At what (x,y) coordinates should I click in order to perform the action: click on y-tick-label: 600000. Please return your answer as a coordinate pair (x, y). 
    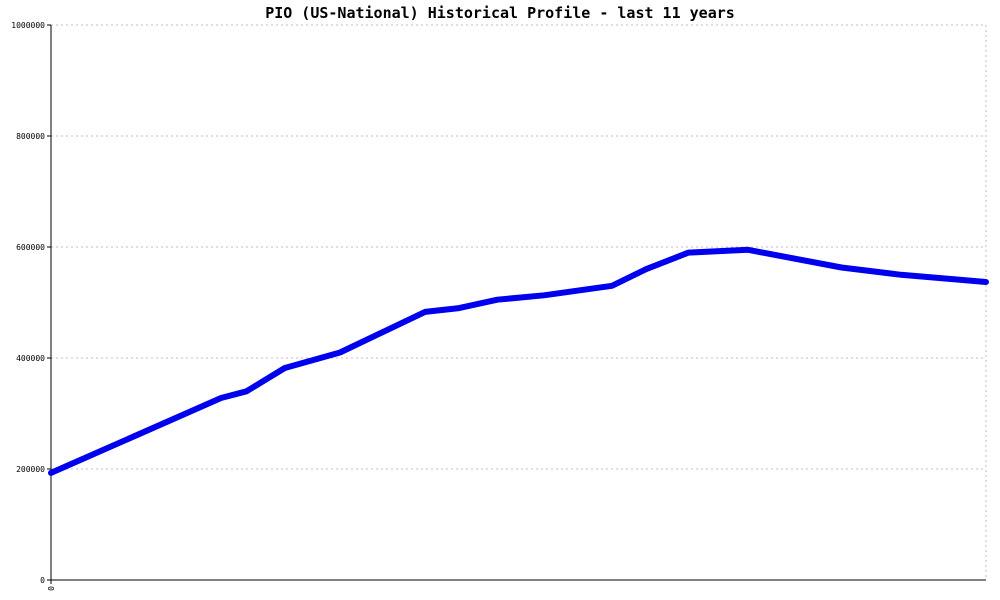
    Looking at the image, I should click on (30, 247).